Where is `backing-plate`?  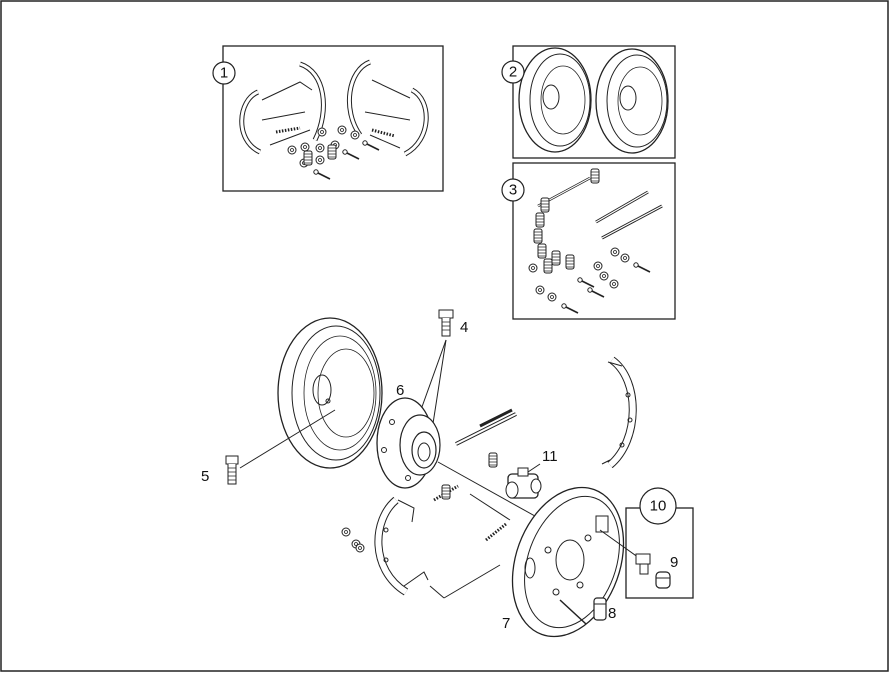
backing-plate is located at coordinates (568, 562).